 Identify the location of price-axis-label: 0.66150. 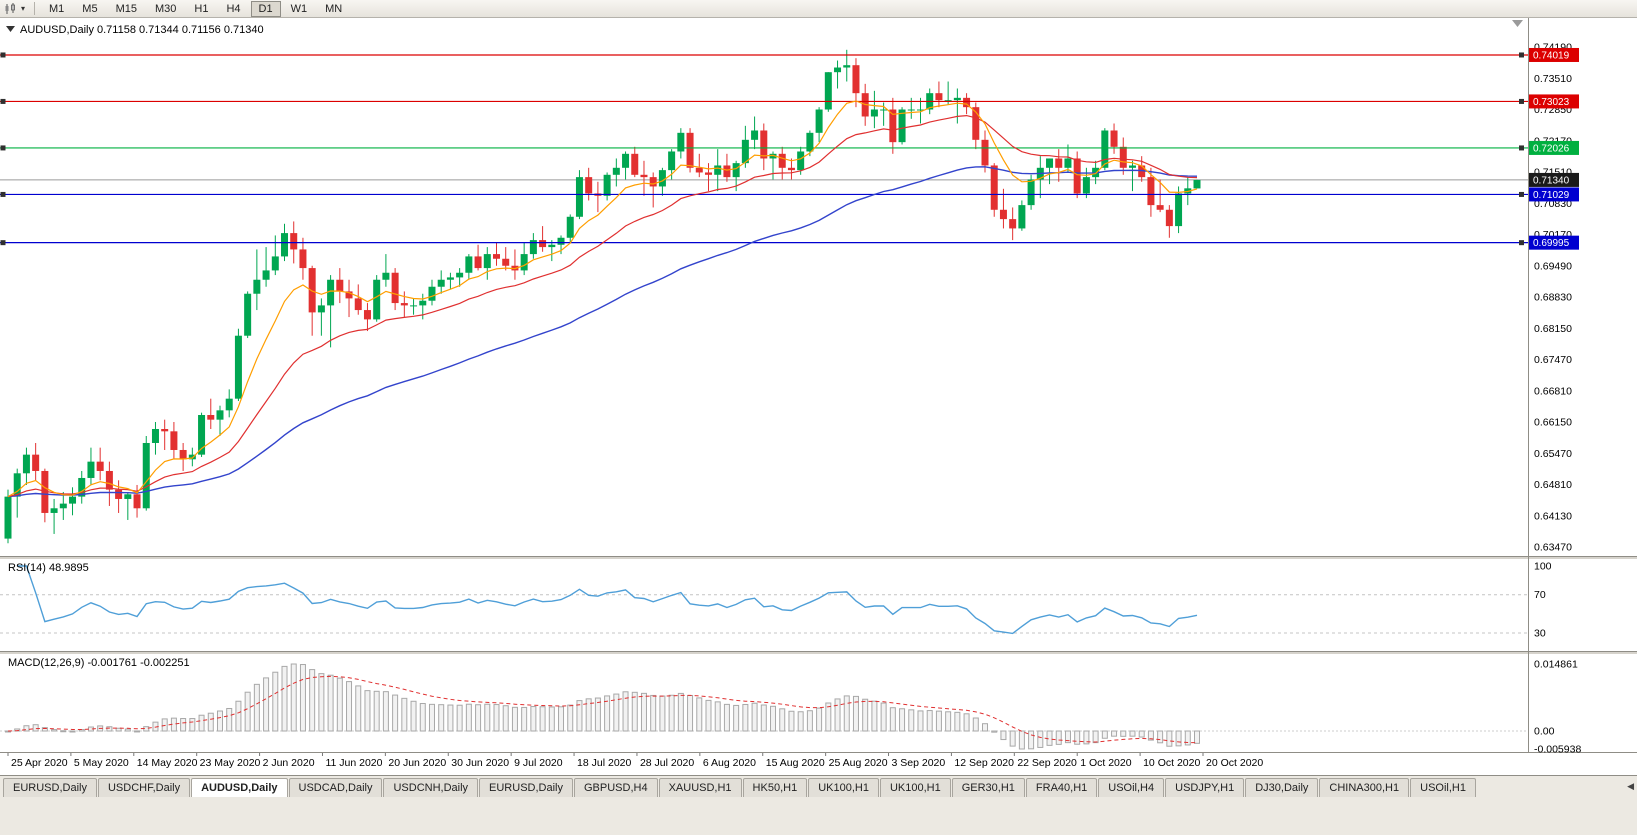
(1553, 423).